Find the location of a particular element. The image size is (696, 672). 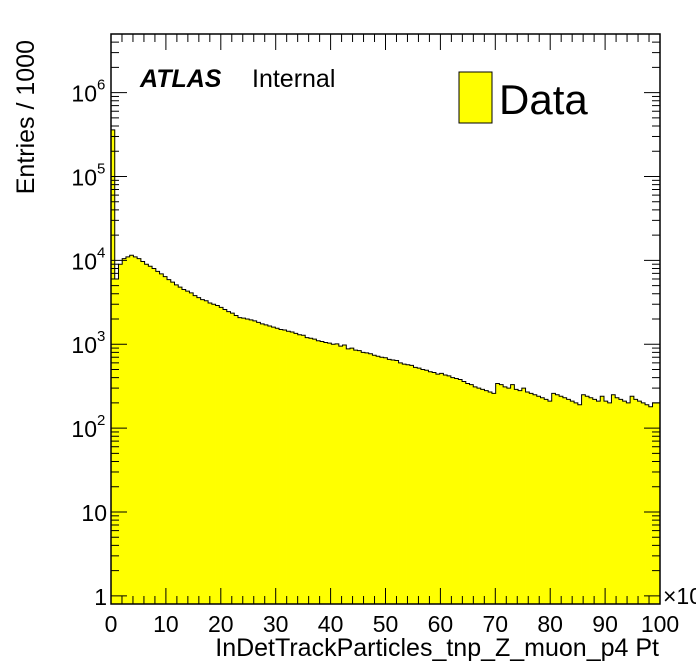

x-tick-label: 60 is located at coordinates (441, 624).